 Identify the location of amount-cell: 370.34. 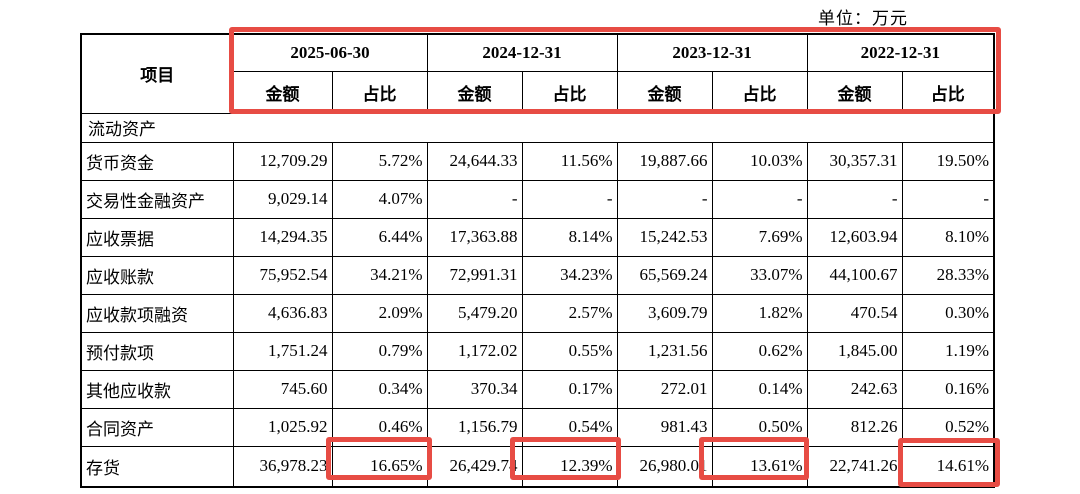
(474, 389).